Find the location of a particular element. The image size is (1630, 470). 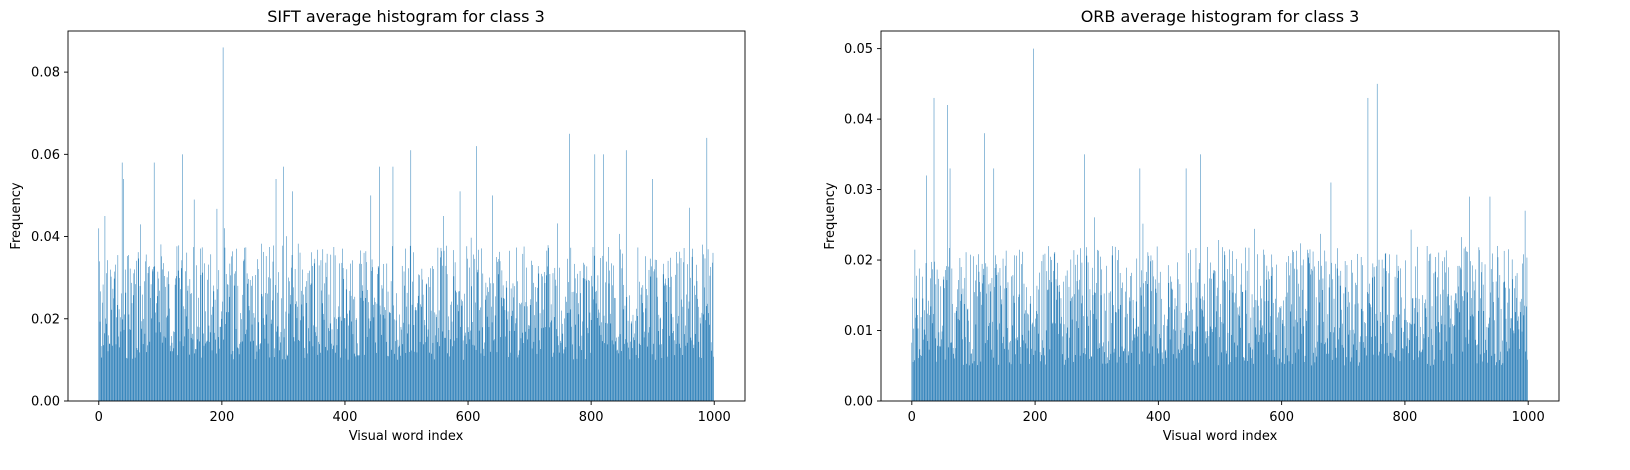

chart-title: ORB average histogram for class 3 is located at coordinates (1220, 16).